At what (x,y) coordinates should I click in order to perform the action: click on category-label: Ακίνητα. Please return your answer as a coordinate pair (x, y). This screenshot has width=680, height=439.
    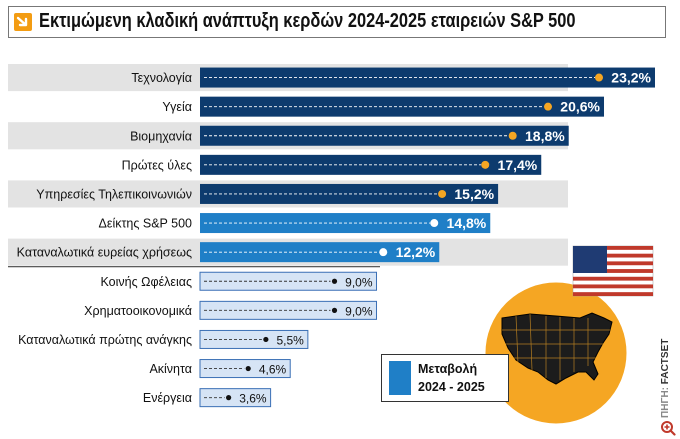
    Looking at the image, I should click on (170, 369).